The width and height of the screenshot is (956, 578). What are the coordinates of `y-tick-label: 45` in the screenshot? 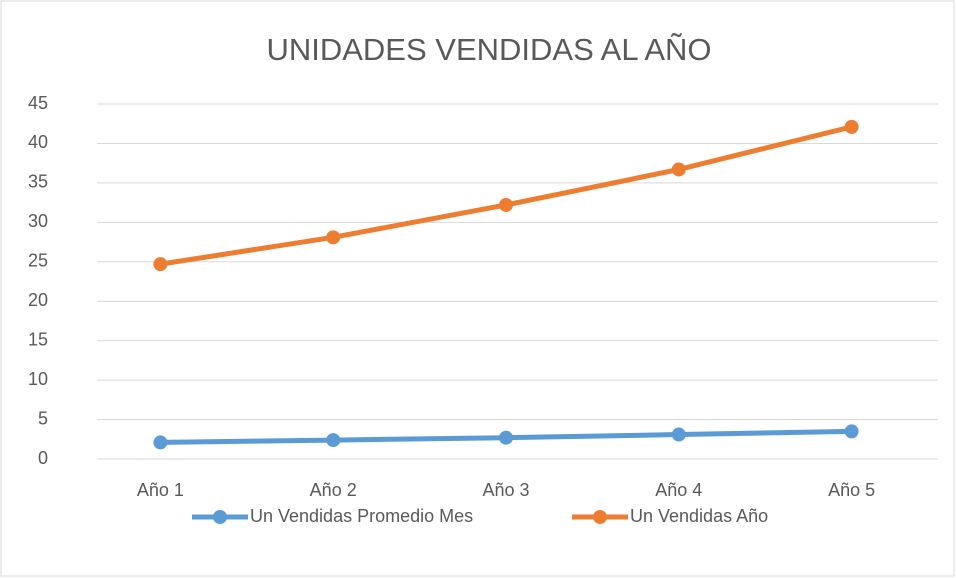 It's located at (38, 103).